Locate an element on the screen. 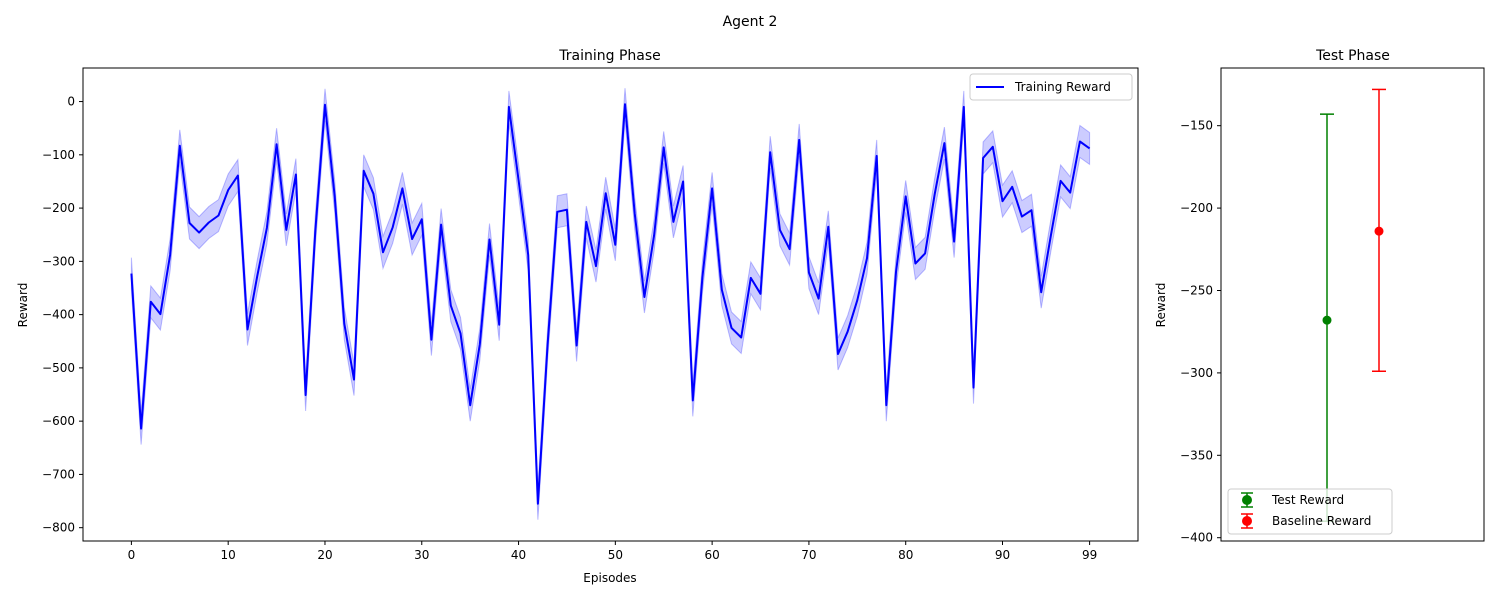 Image resolution: width=1500 pixels, height=604 pixels. training-ytick-label: 0 is located at coordinates (71, 102).